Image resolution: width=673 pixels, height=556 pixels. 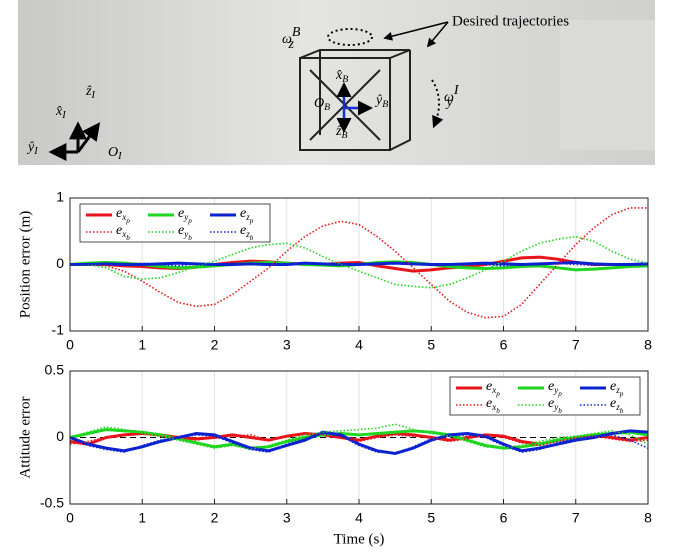 I want to click on legend-label: ezb, so click(x=617, y=405).